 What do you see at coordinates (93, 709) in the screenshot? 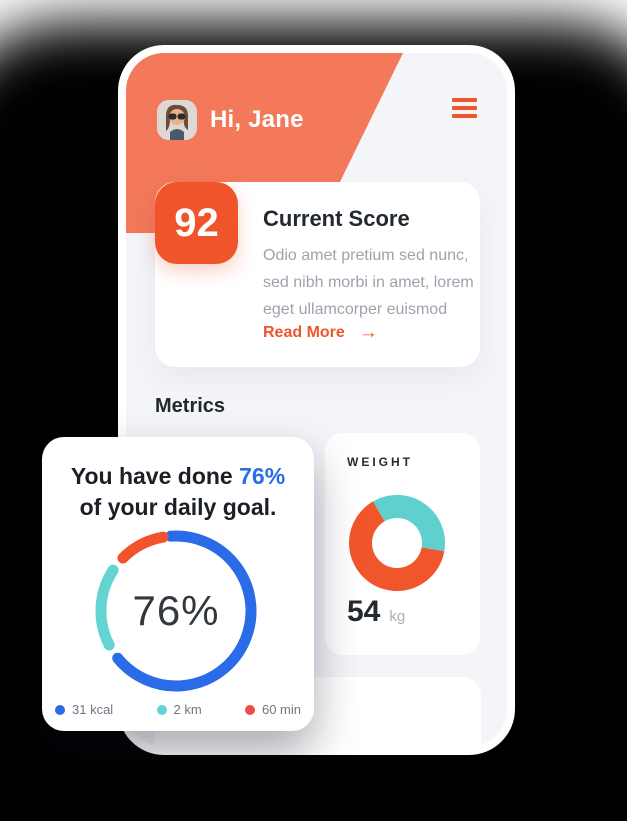
I see `legend-label: 31 kcal` at bounding box center [93, 709].